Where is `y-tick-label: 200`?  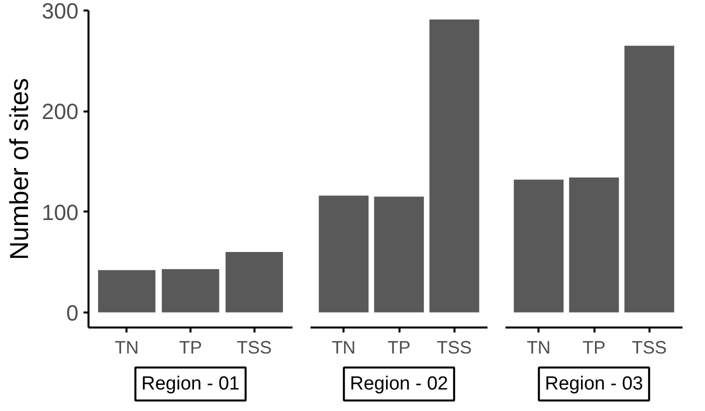 y-tick-label: 200 is located at coordinates (60, 111).